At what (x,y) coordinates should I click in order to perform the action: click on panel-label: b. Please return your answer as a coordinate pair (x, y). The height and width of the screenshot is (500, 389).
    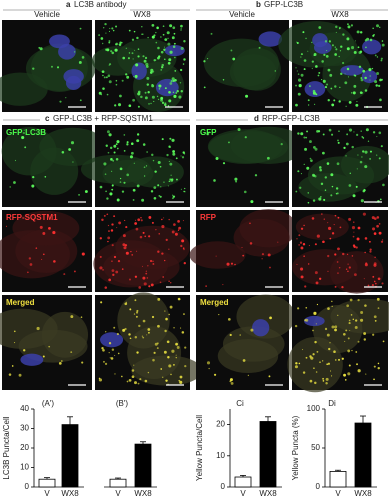
    Looking at the image, I should click on (258, 4).